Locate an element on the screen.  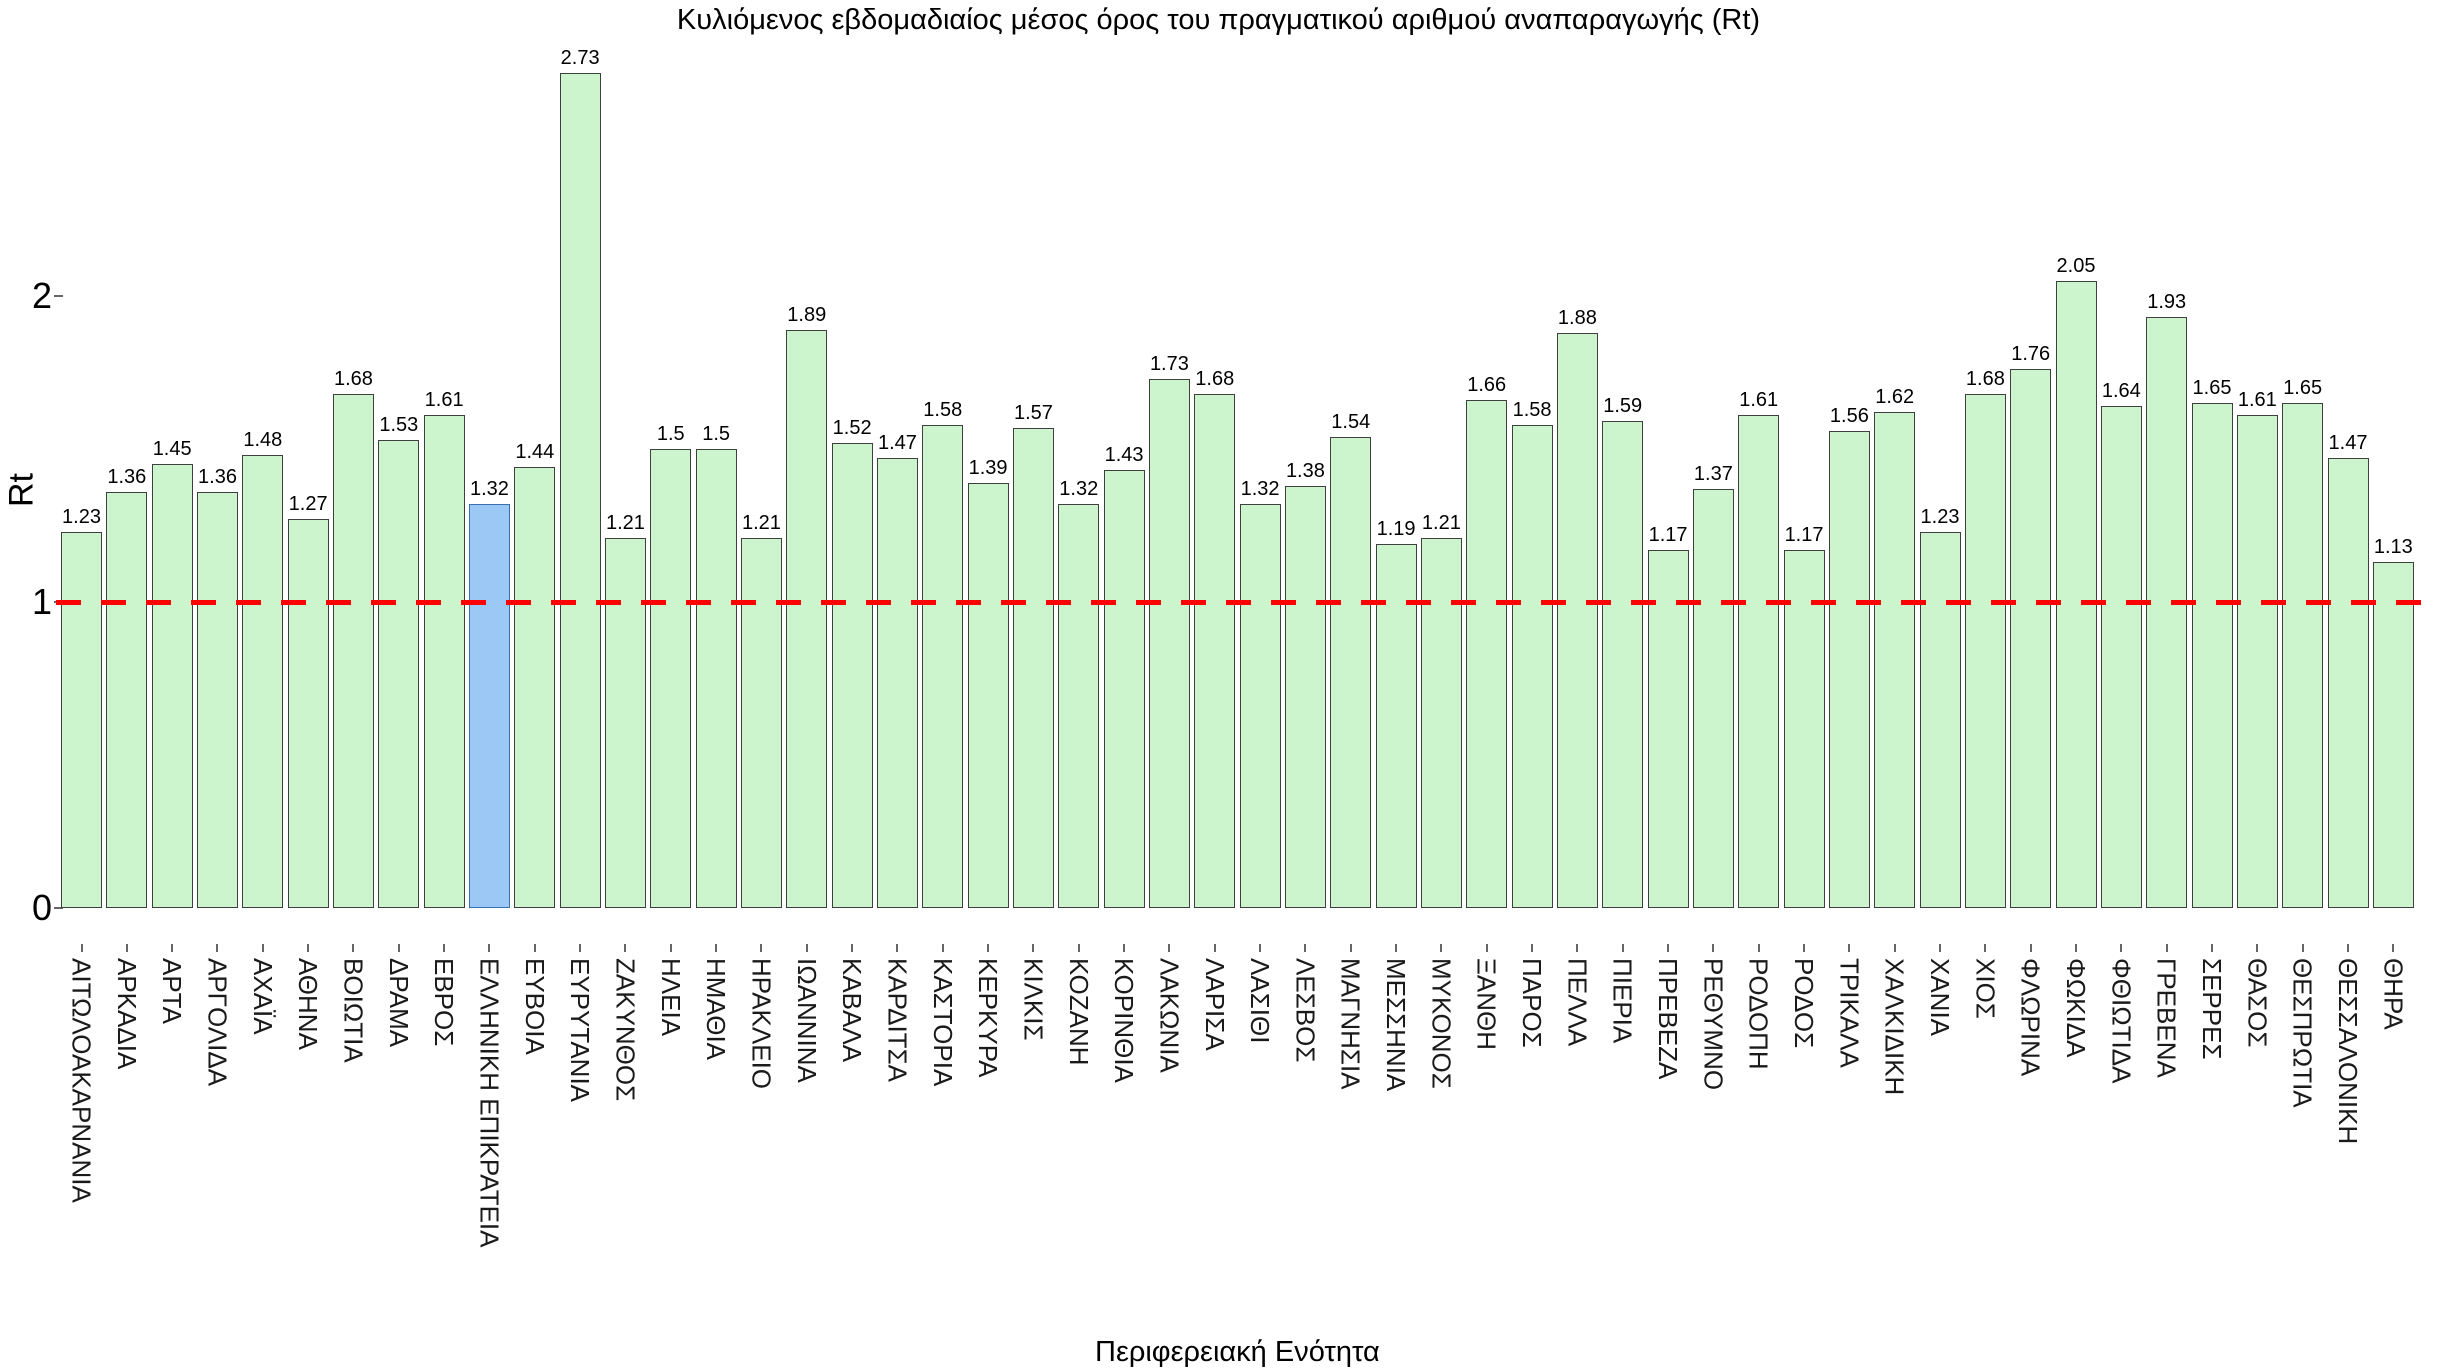
y-tick-label: 2 is located at coordinates (41, 295).